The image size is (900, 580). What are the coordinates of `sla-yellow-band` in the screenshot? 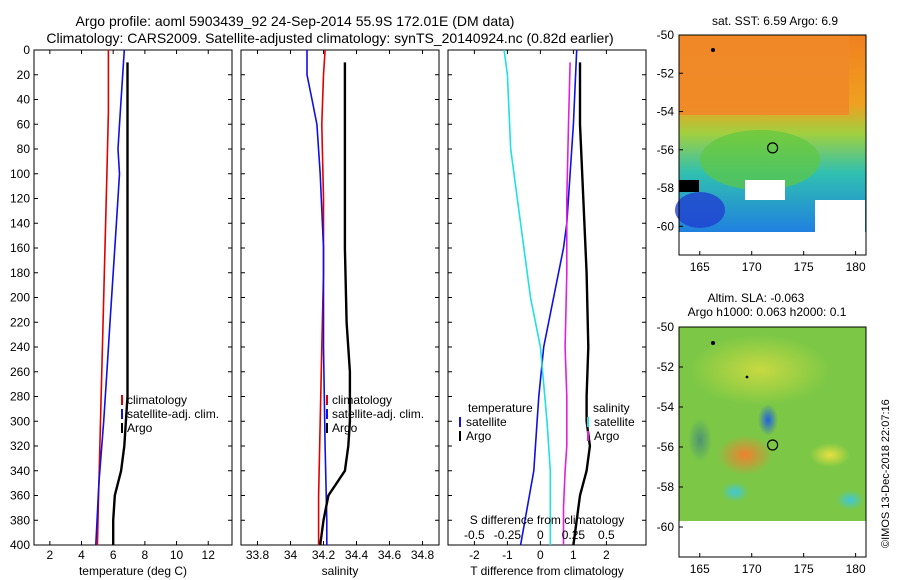 It's located at (760, 370).